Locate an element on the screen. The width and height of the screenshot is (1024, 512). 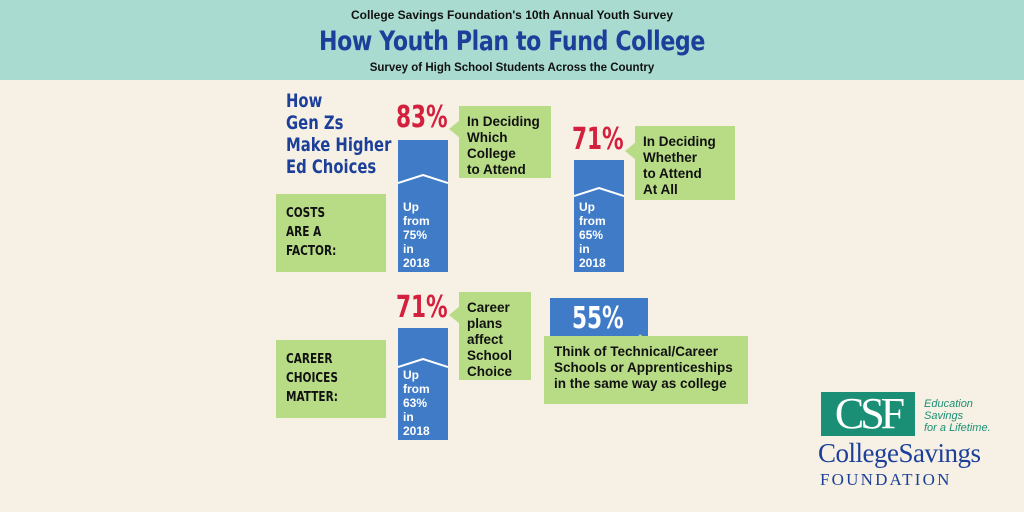
logo-tagline: Education Savings for a Lifetime. is located at coordinates (957, 416).